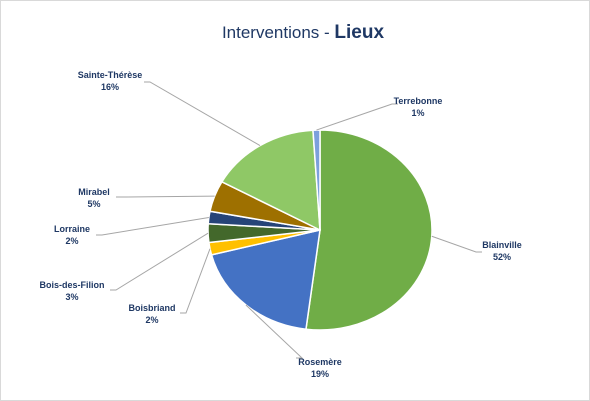 This screenshot has height=401, width=590. Describe the element at coordinates (72, 229) in the screenshot. I see `slice-name: Lorraine` at that location.